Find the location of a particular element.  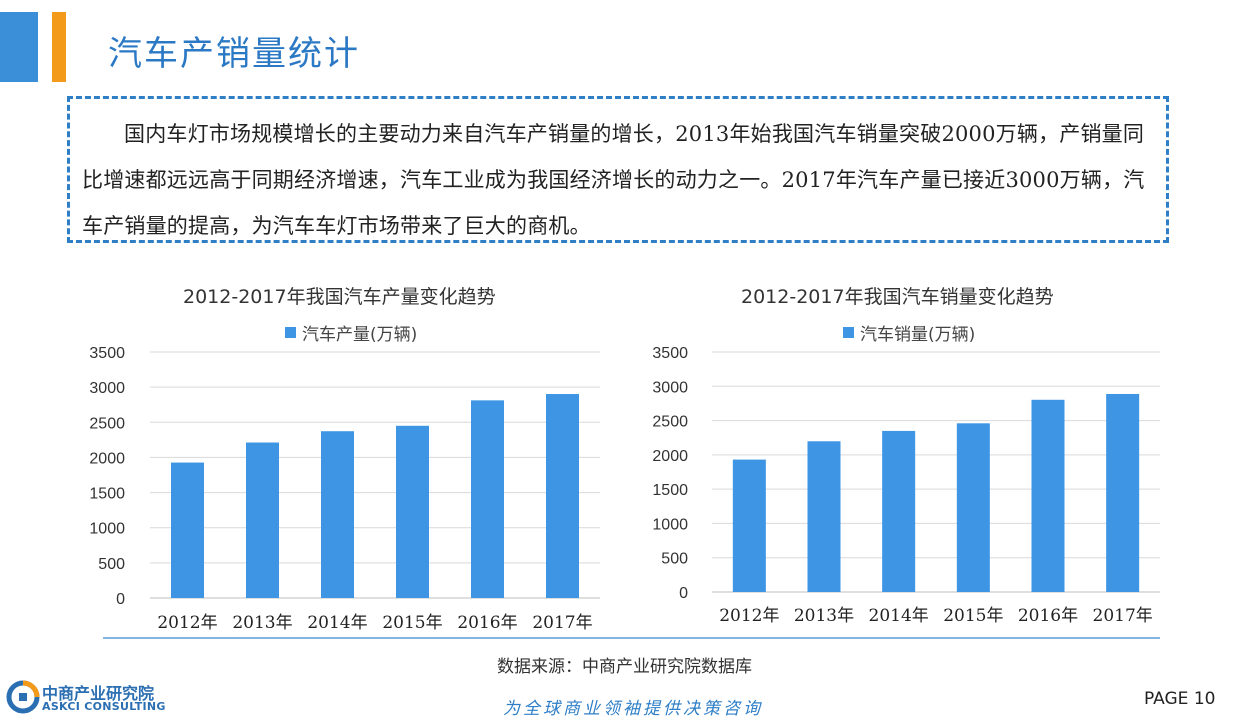

logo-mark-icon is located at coordinates (23, 697).